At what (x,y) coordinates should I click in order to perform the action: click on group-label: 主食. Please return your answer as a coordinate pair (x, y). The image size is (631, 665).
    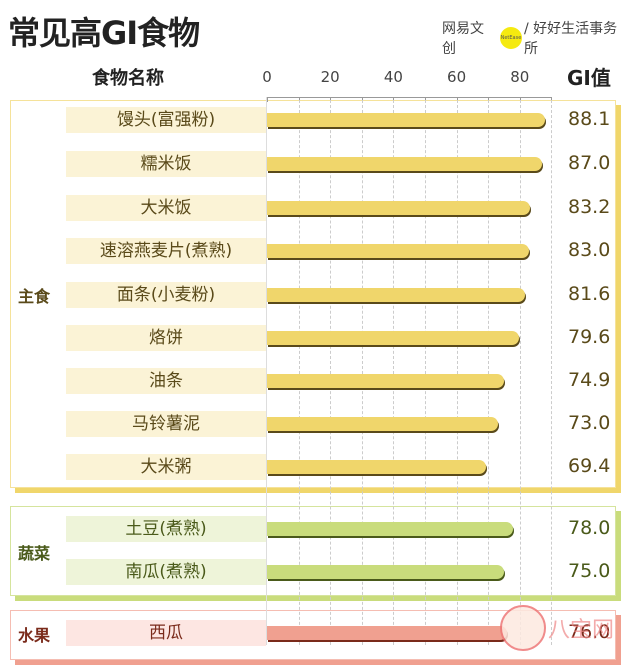
    Looking at the image, I should click on (34, 296).